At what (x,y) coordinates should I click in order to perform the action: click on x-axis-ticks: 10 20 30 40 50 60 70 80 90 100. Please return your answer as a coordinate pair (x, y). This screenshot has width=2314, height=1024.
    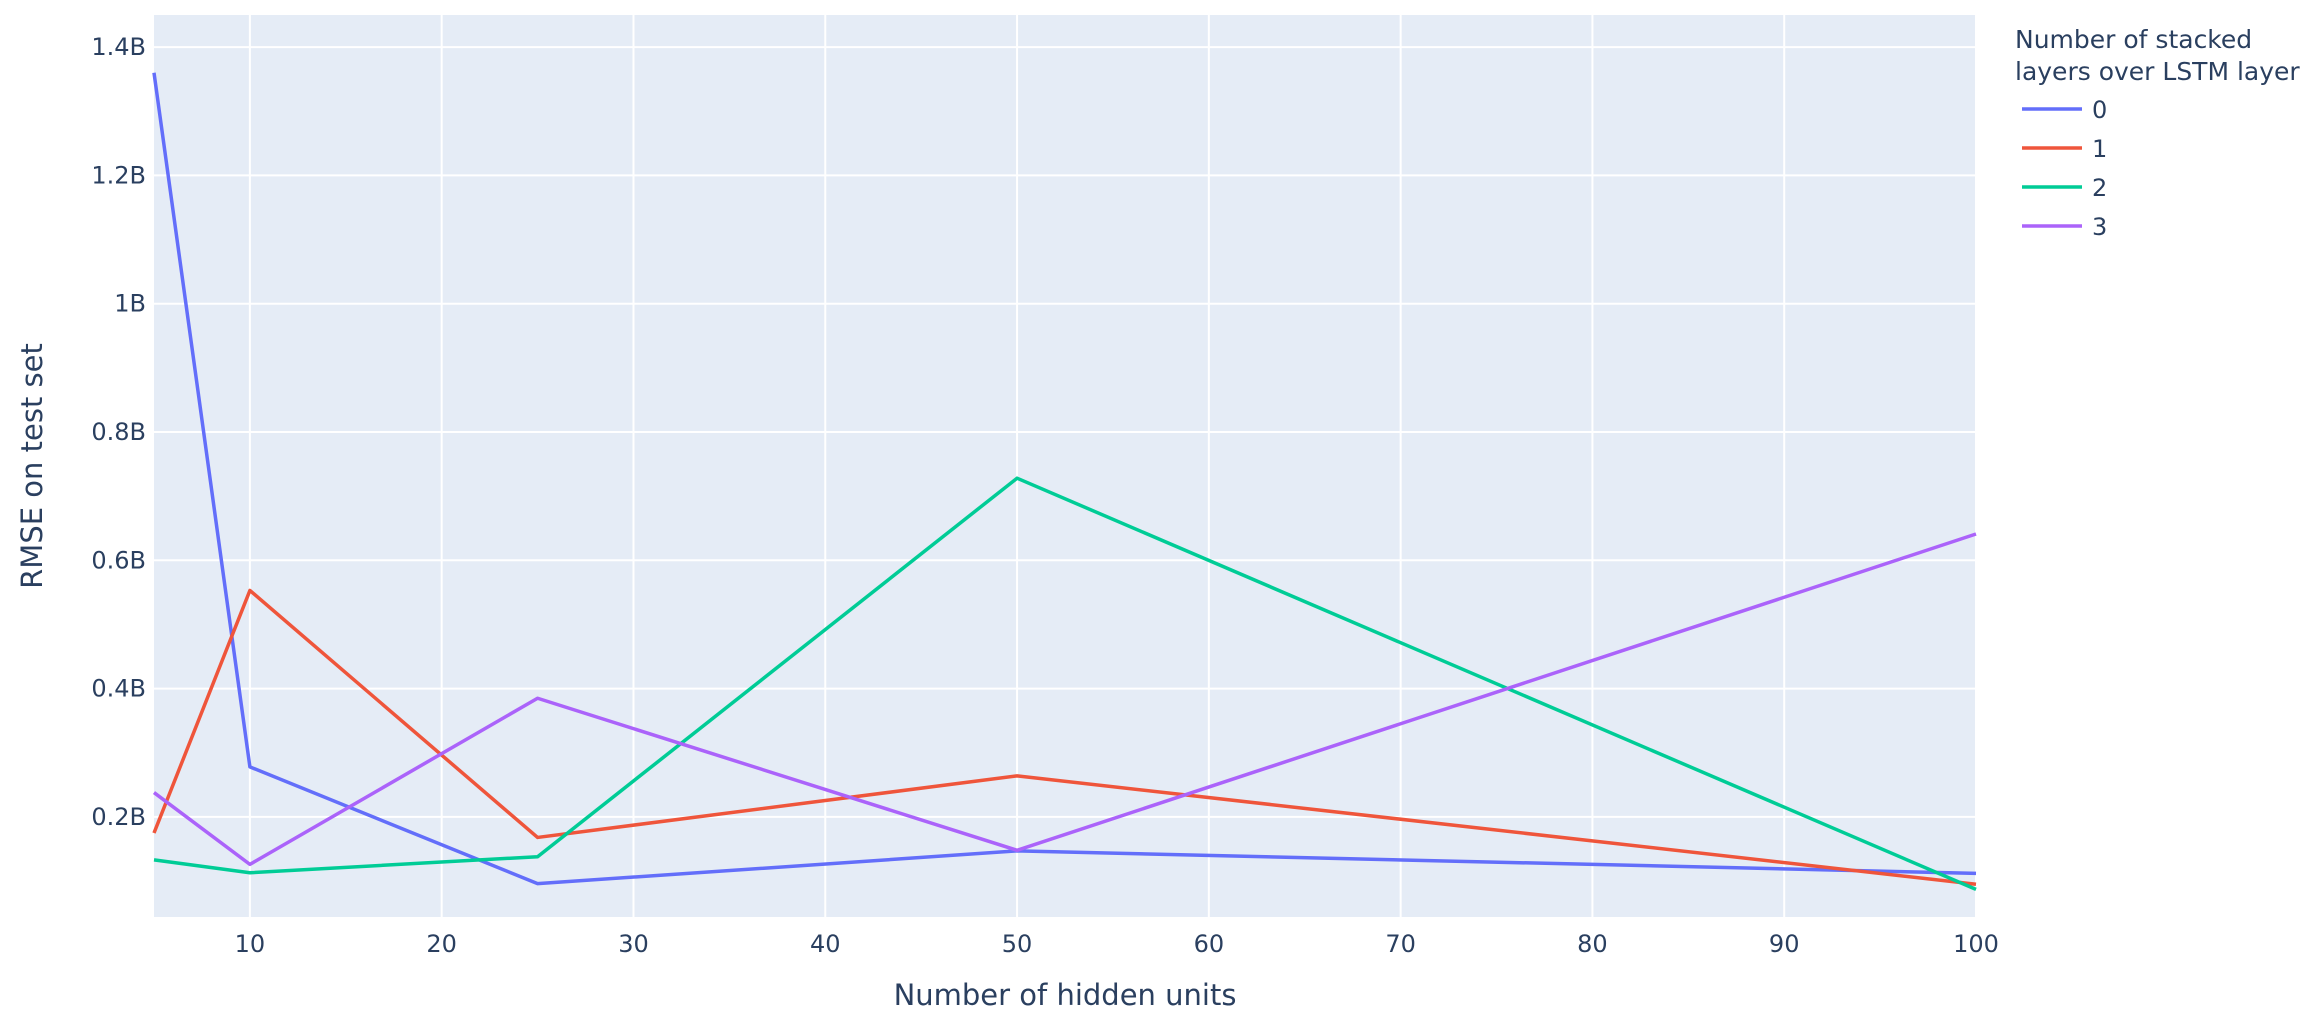
    Looking at the image, I should click on (1117, 944).